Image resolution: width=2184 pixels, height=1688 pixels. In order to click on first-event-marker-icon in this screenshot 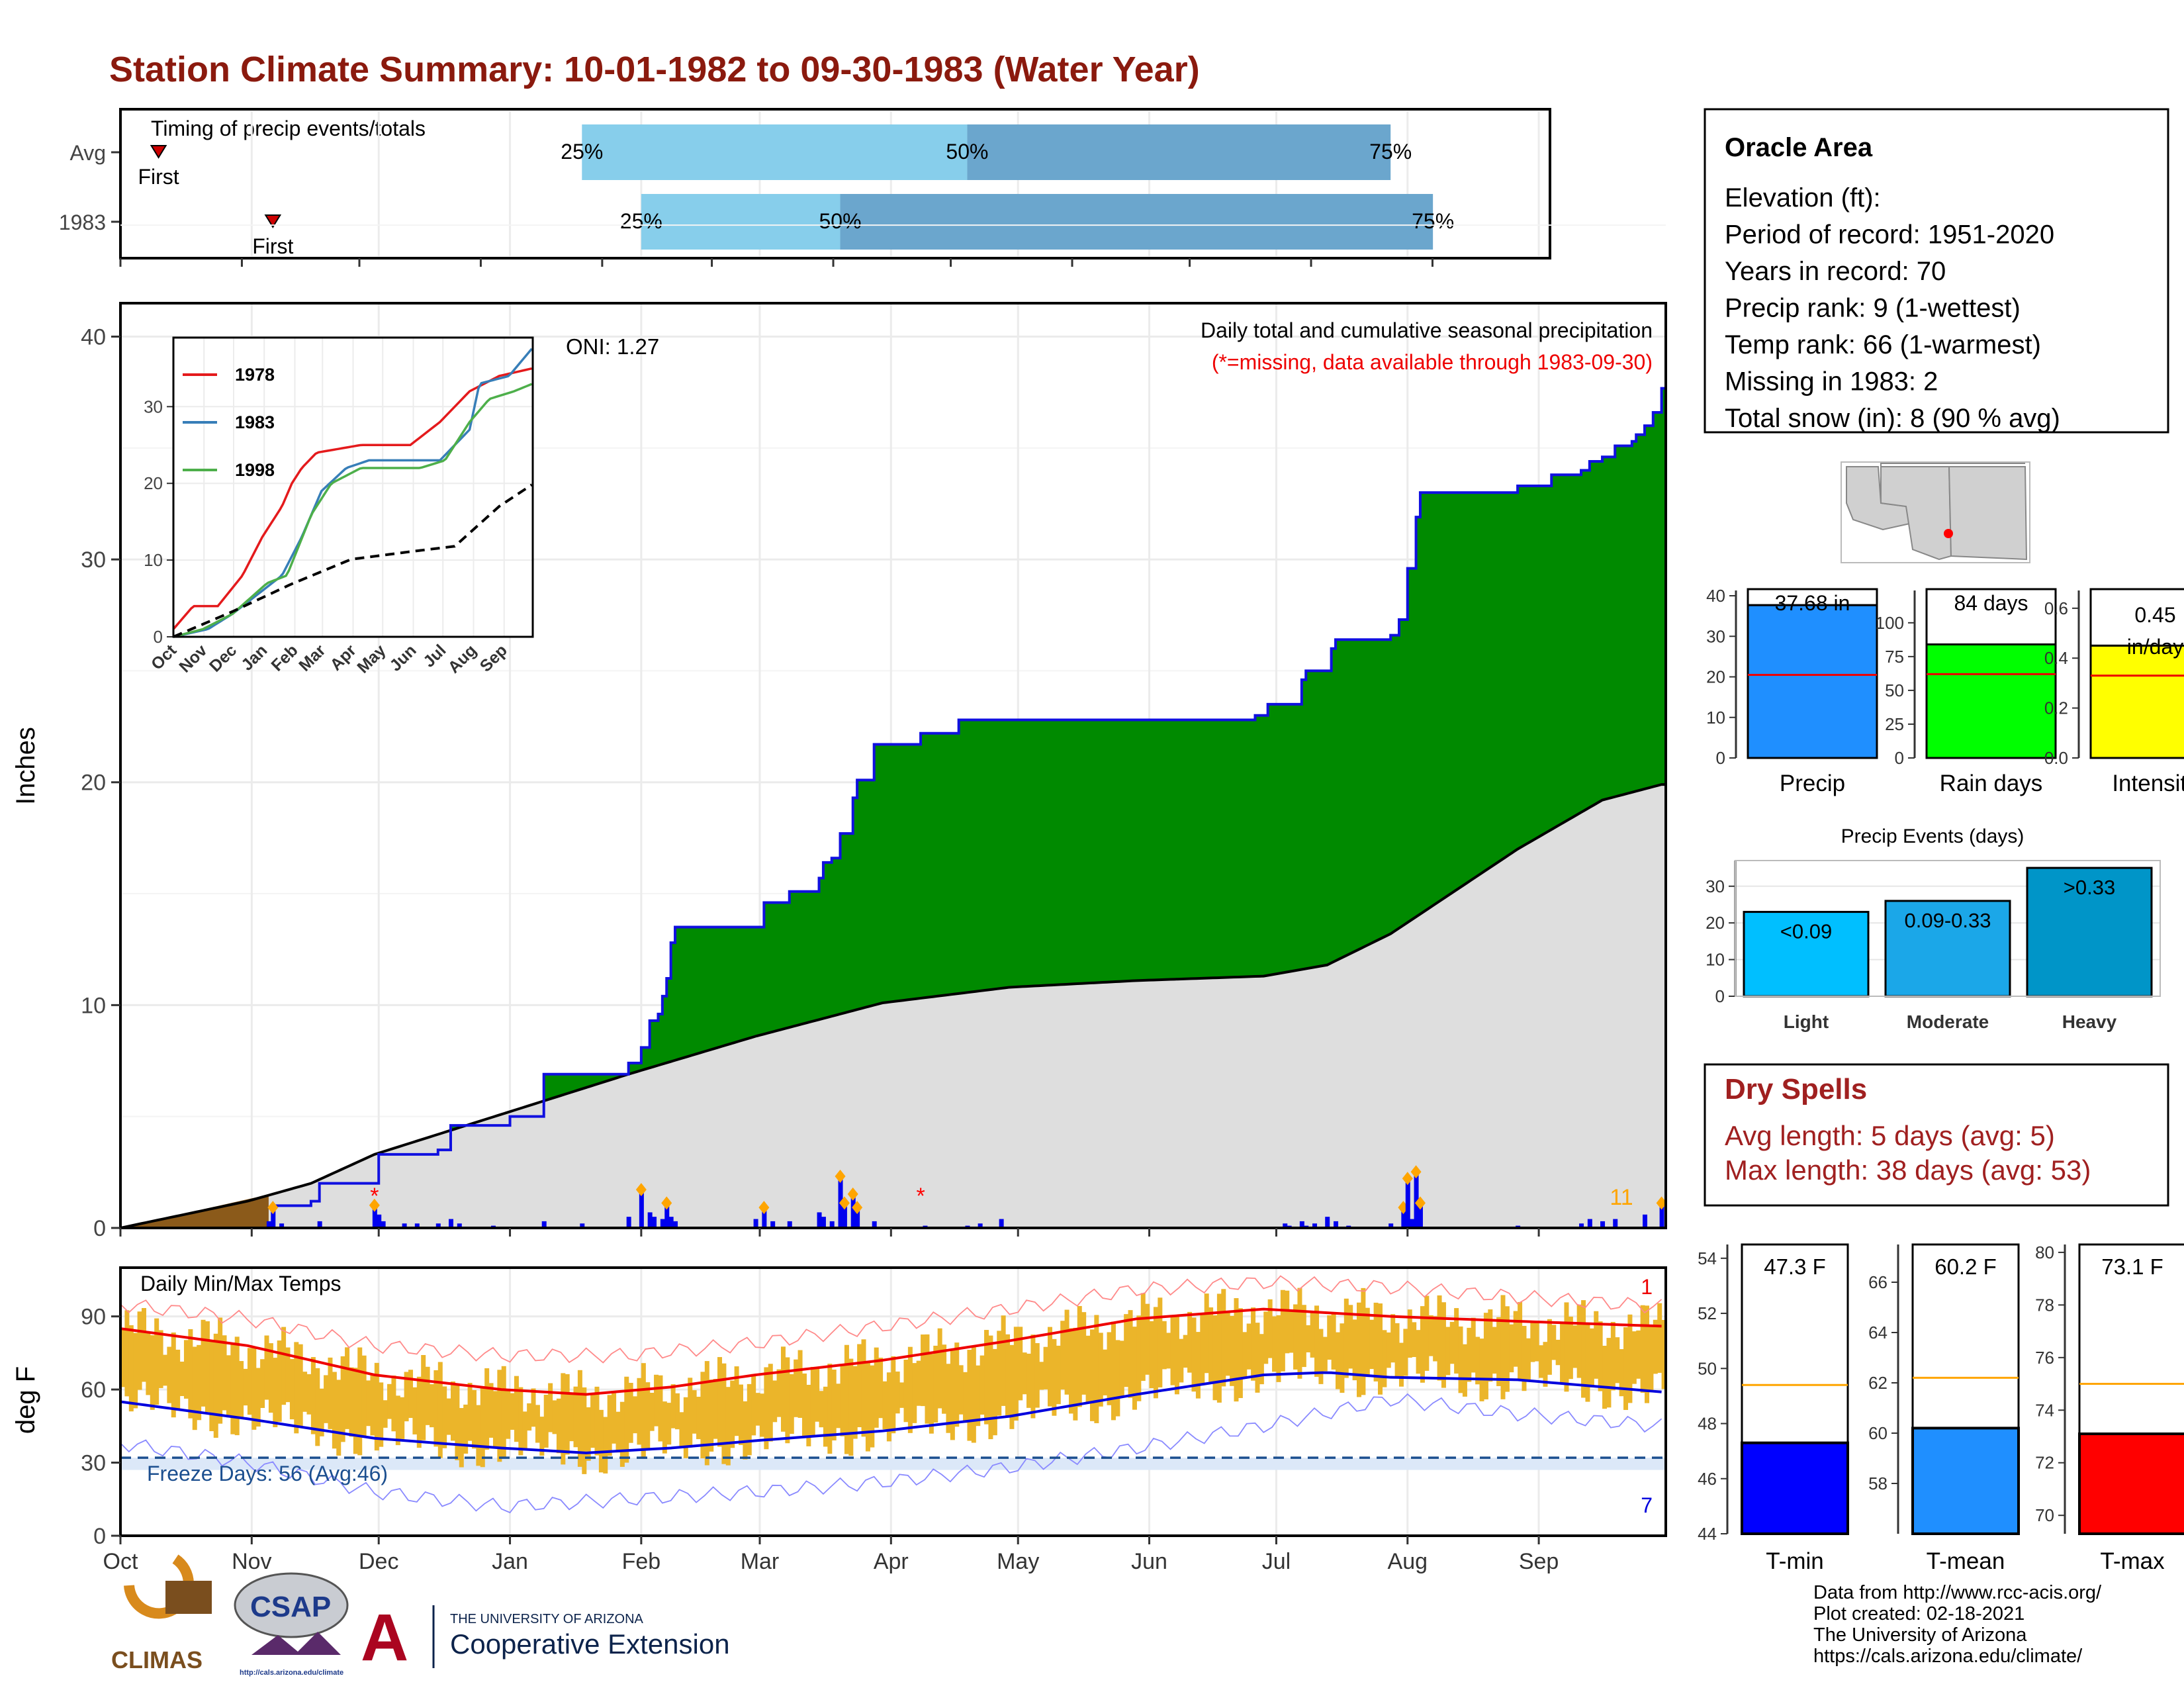, I will do `click(159, 152)`.